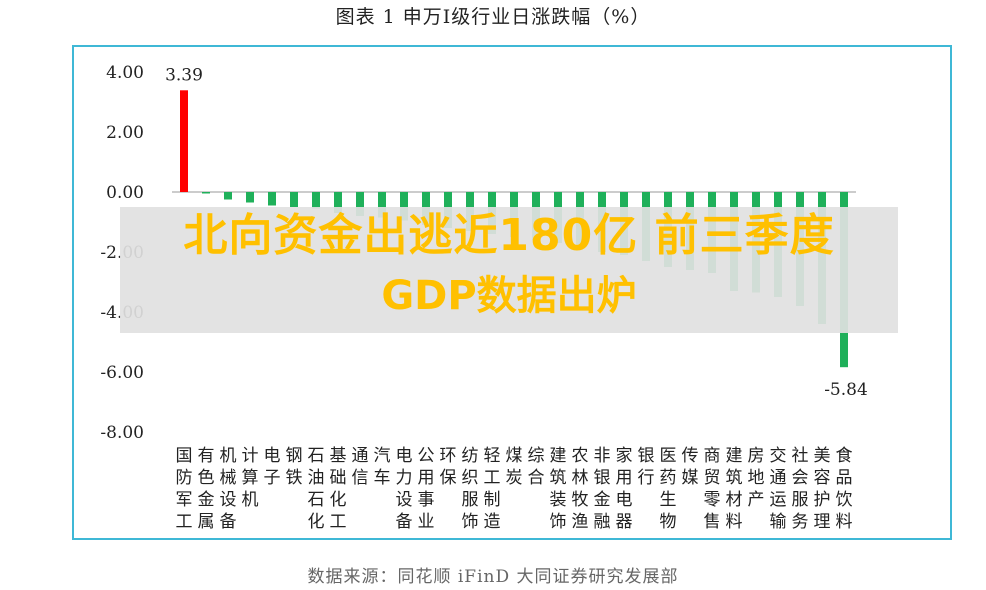 This screenshot has width=986, height=590. Describe the element at coordinates (844, 456) in the screenshot. I see `x-category-label: 食` at that location.